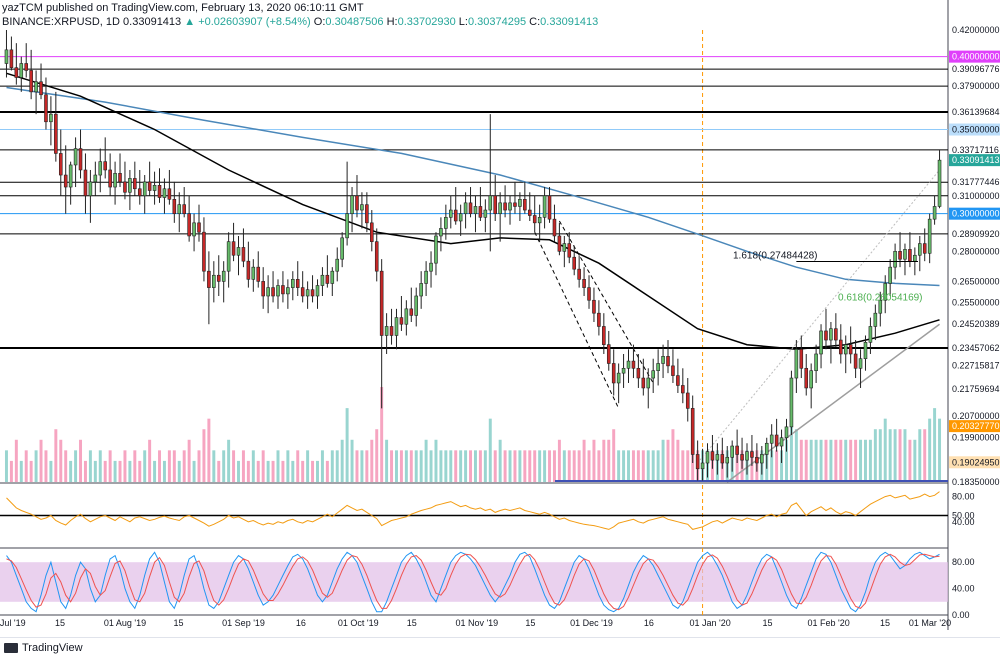  I want to click on price-tick-label: 0.21759694, so click(976, 389).